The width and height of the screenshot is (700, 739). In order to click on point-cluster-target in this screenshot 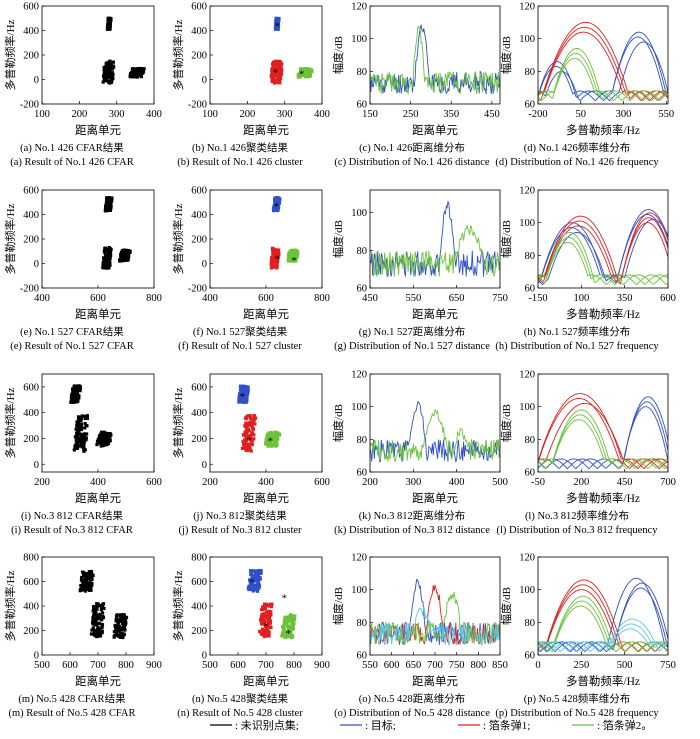, I will do `click(277, 23)`.